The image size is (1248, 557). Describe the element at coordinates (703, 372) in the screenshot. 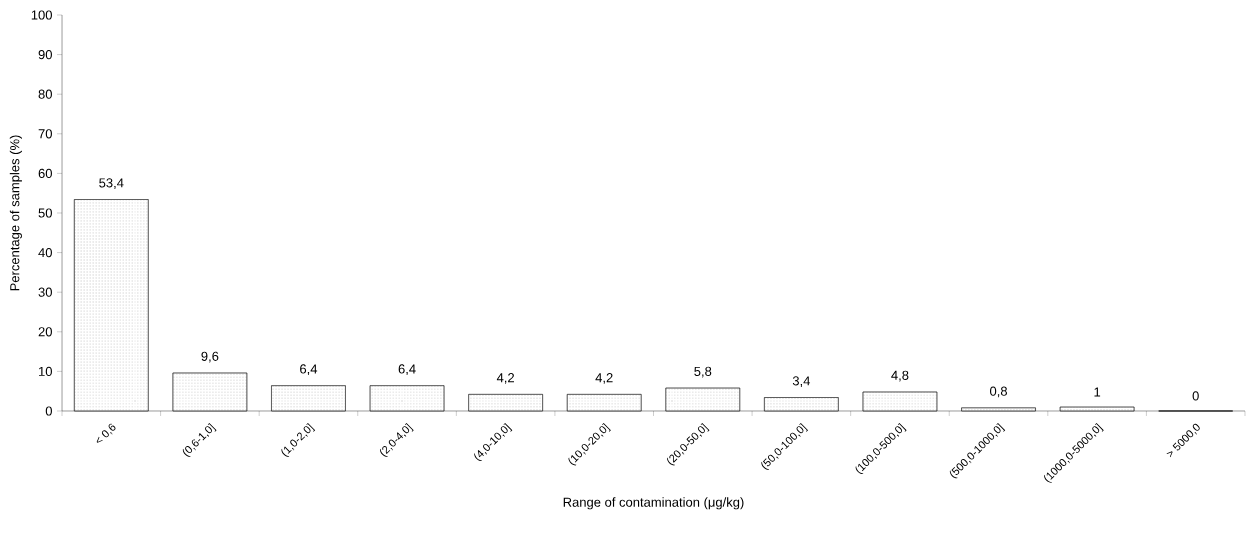

I see `data-label: 5,8` at that location.